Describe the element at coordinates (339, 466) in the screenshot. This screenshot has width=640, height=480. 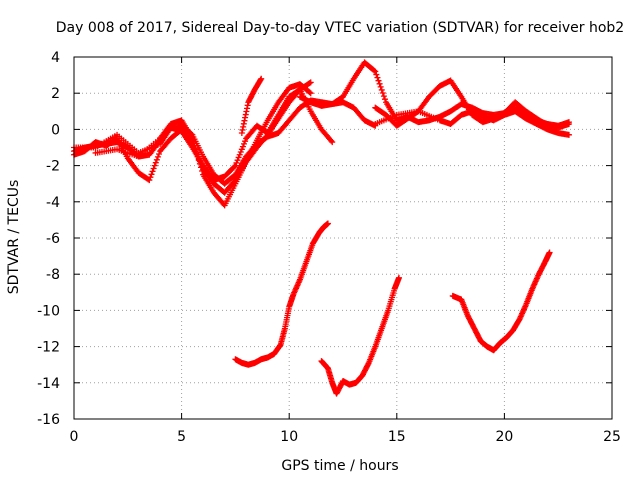
I see `x-axis-label: GPS time / hours` at that location.